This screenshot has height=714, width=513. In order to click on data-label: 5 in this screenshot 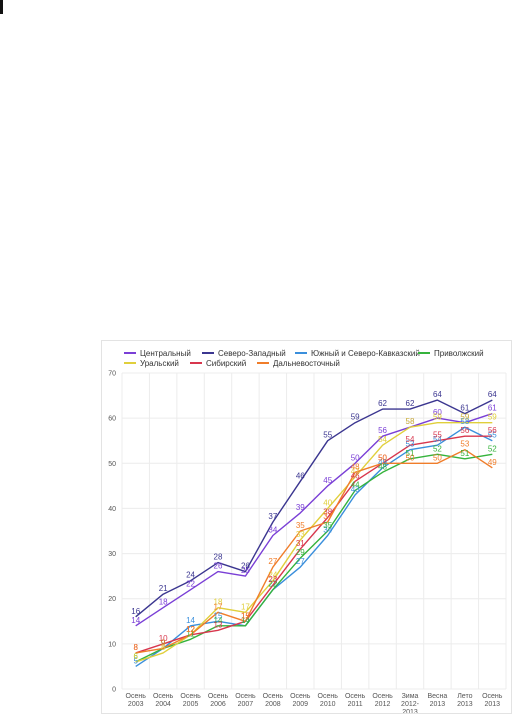, I will do `click(135, 660)`.